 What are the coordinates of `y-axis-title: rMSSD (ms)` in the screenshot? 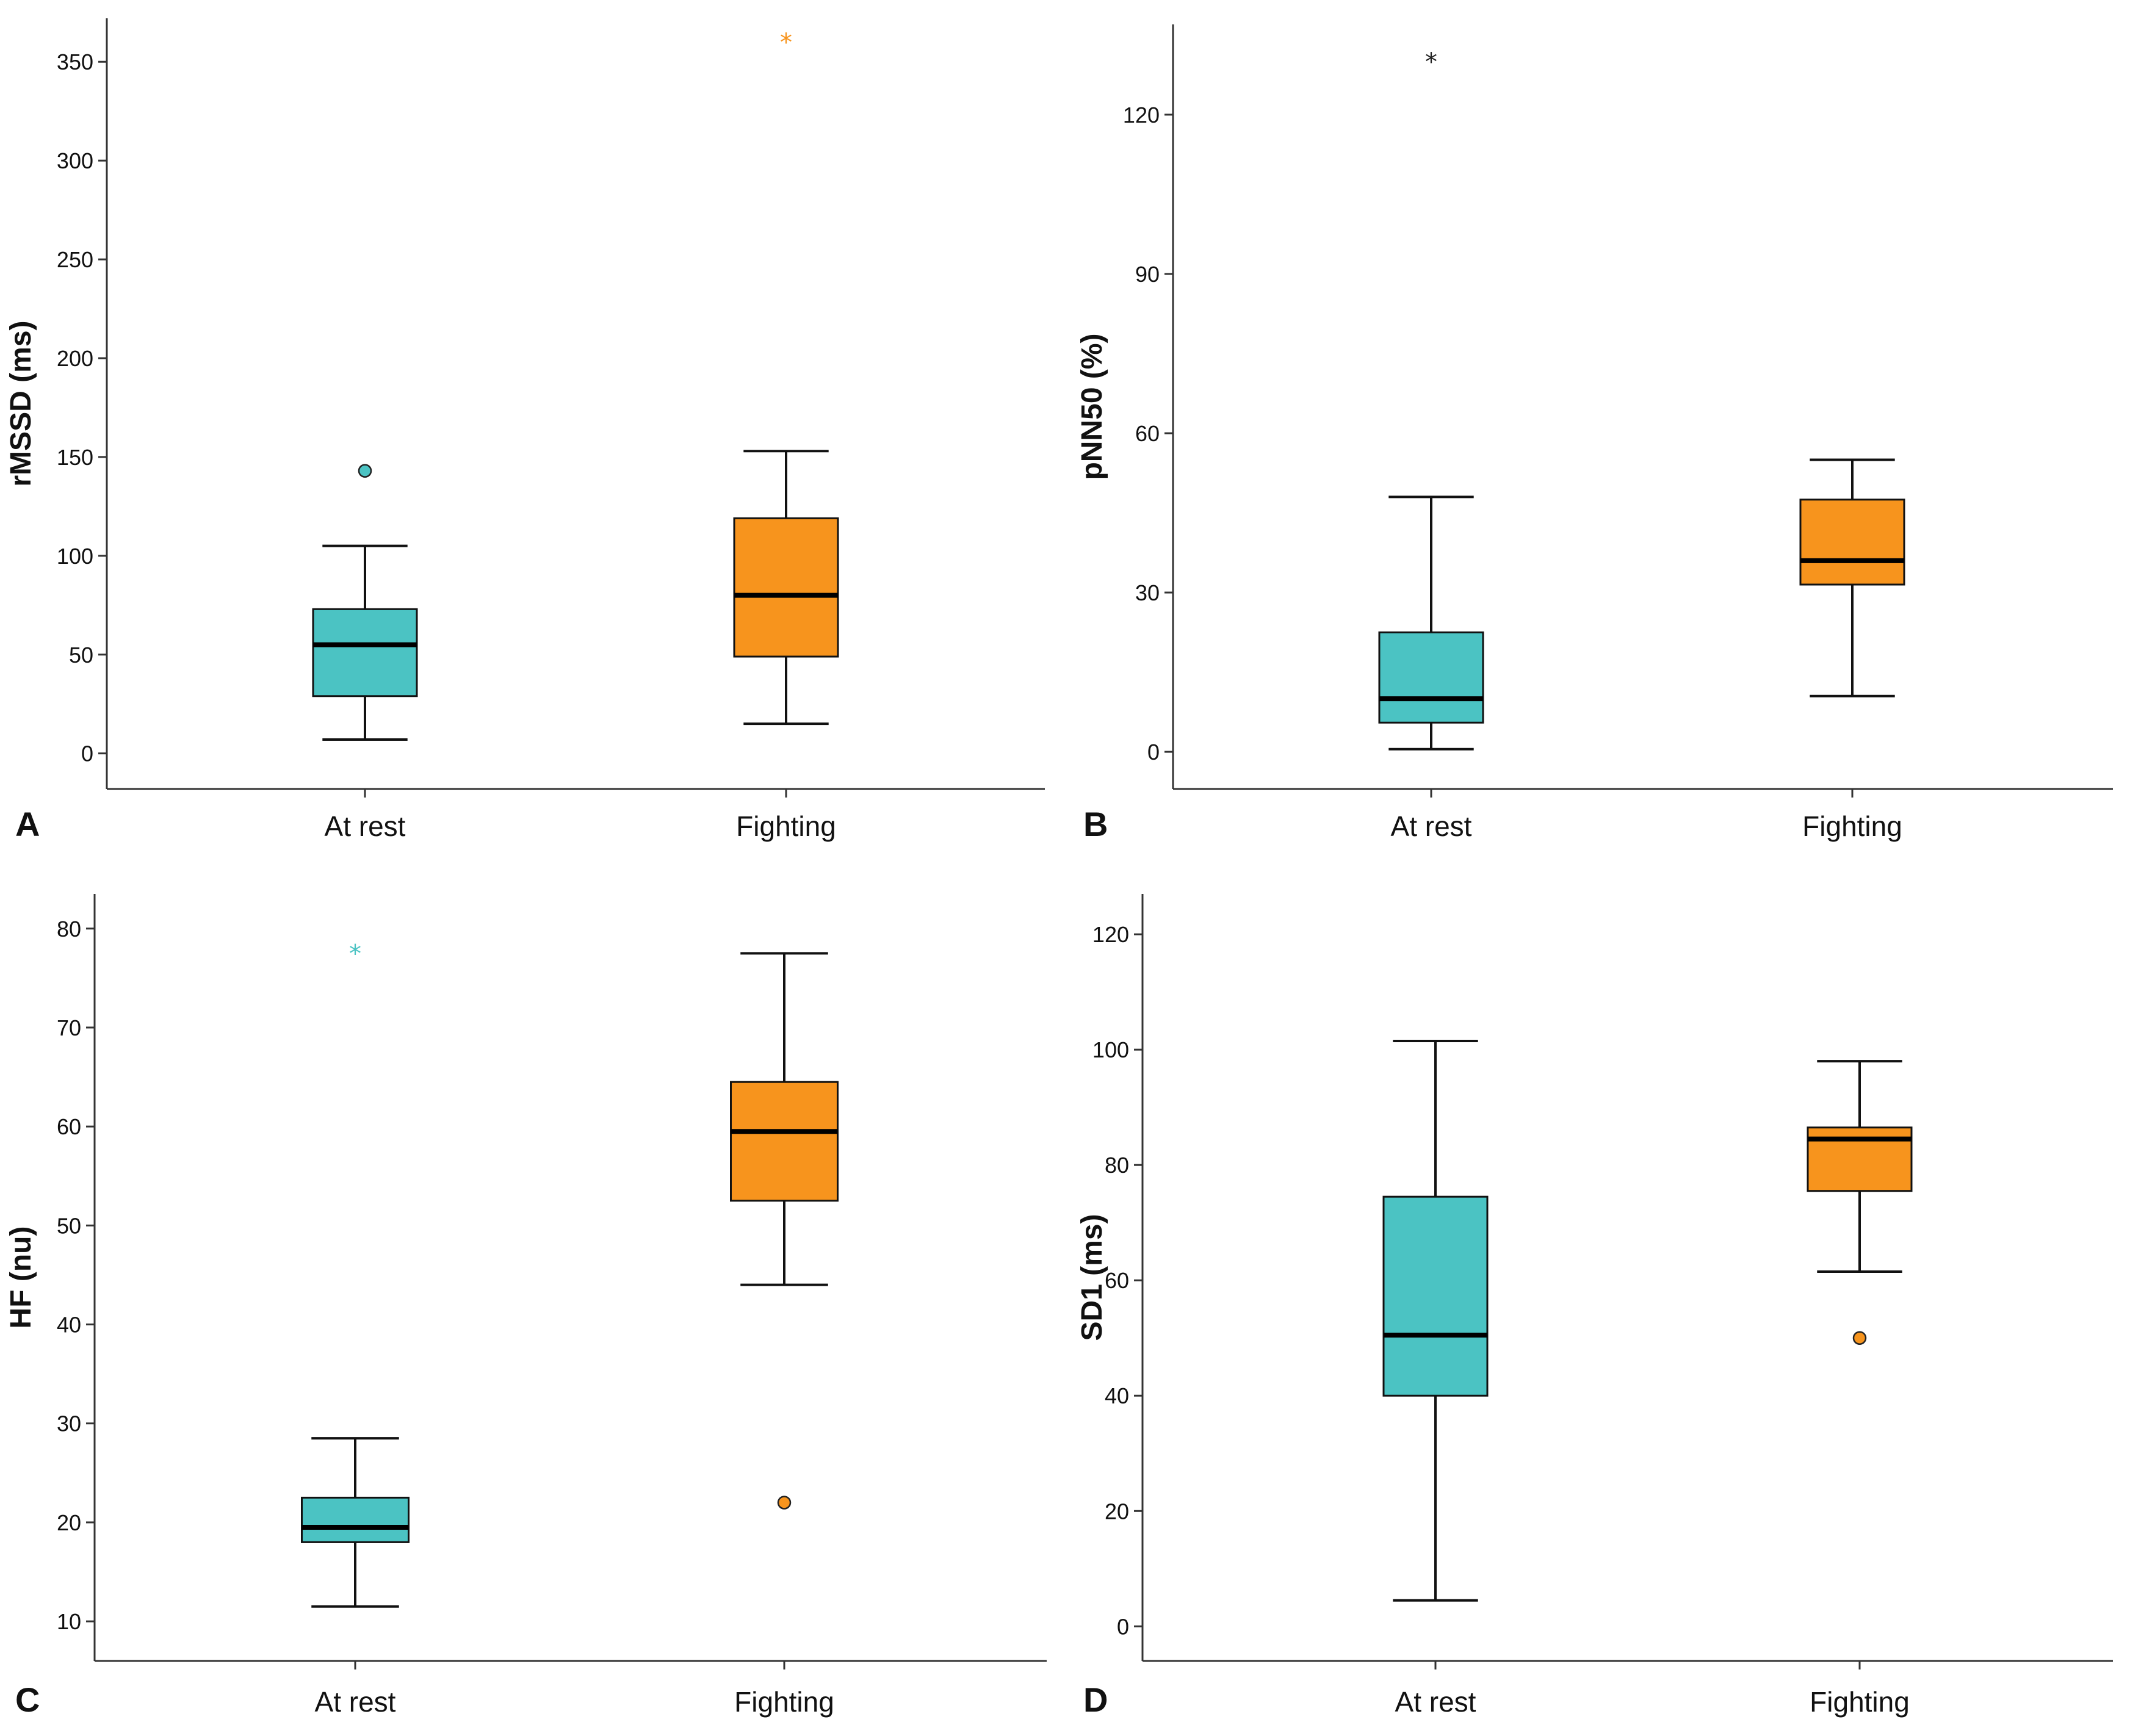 It's located at (21, 403).